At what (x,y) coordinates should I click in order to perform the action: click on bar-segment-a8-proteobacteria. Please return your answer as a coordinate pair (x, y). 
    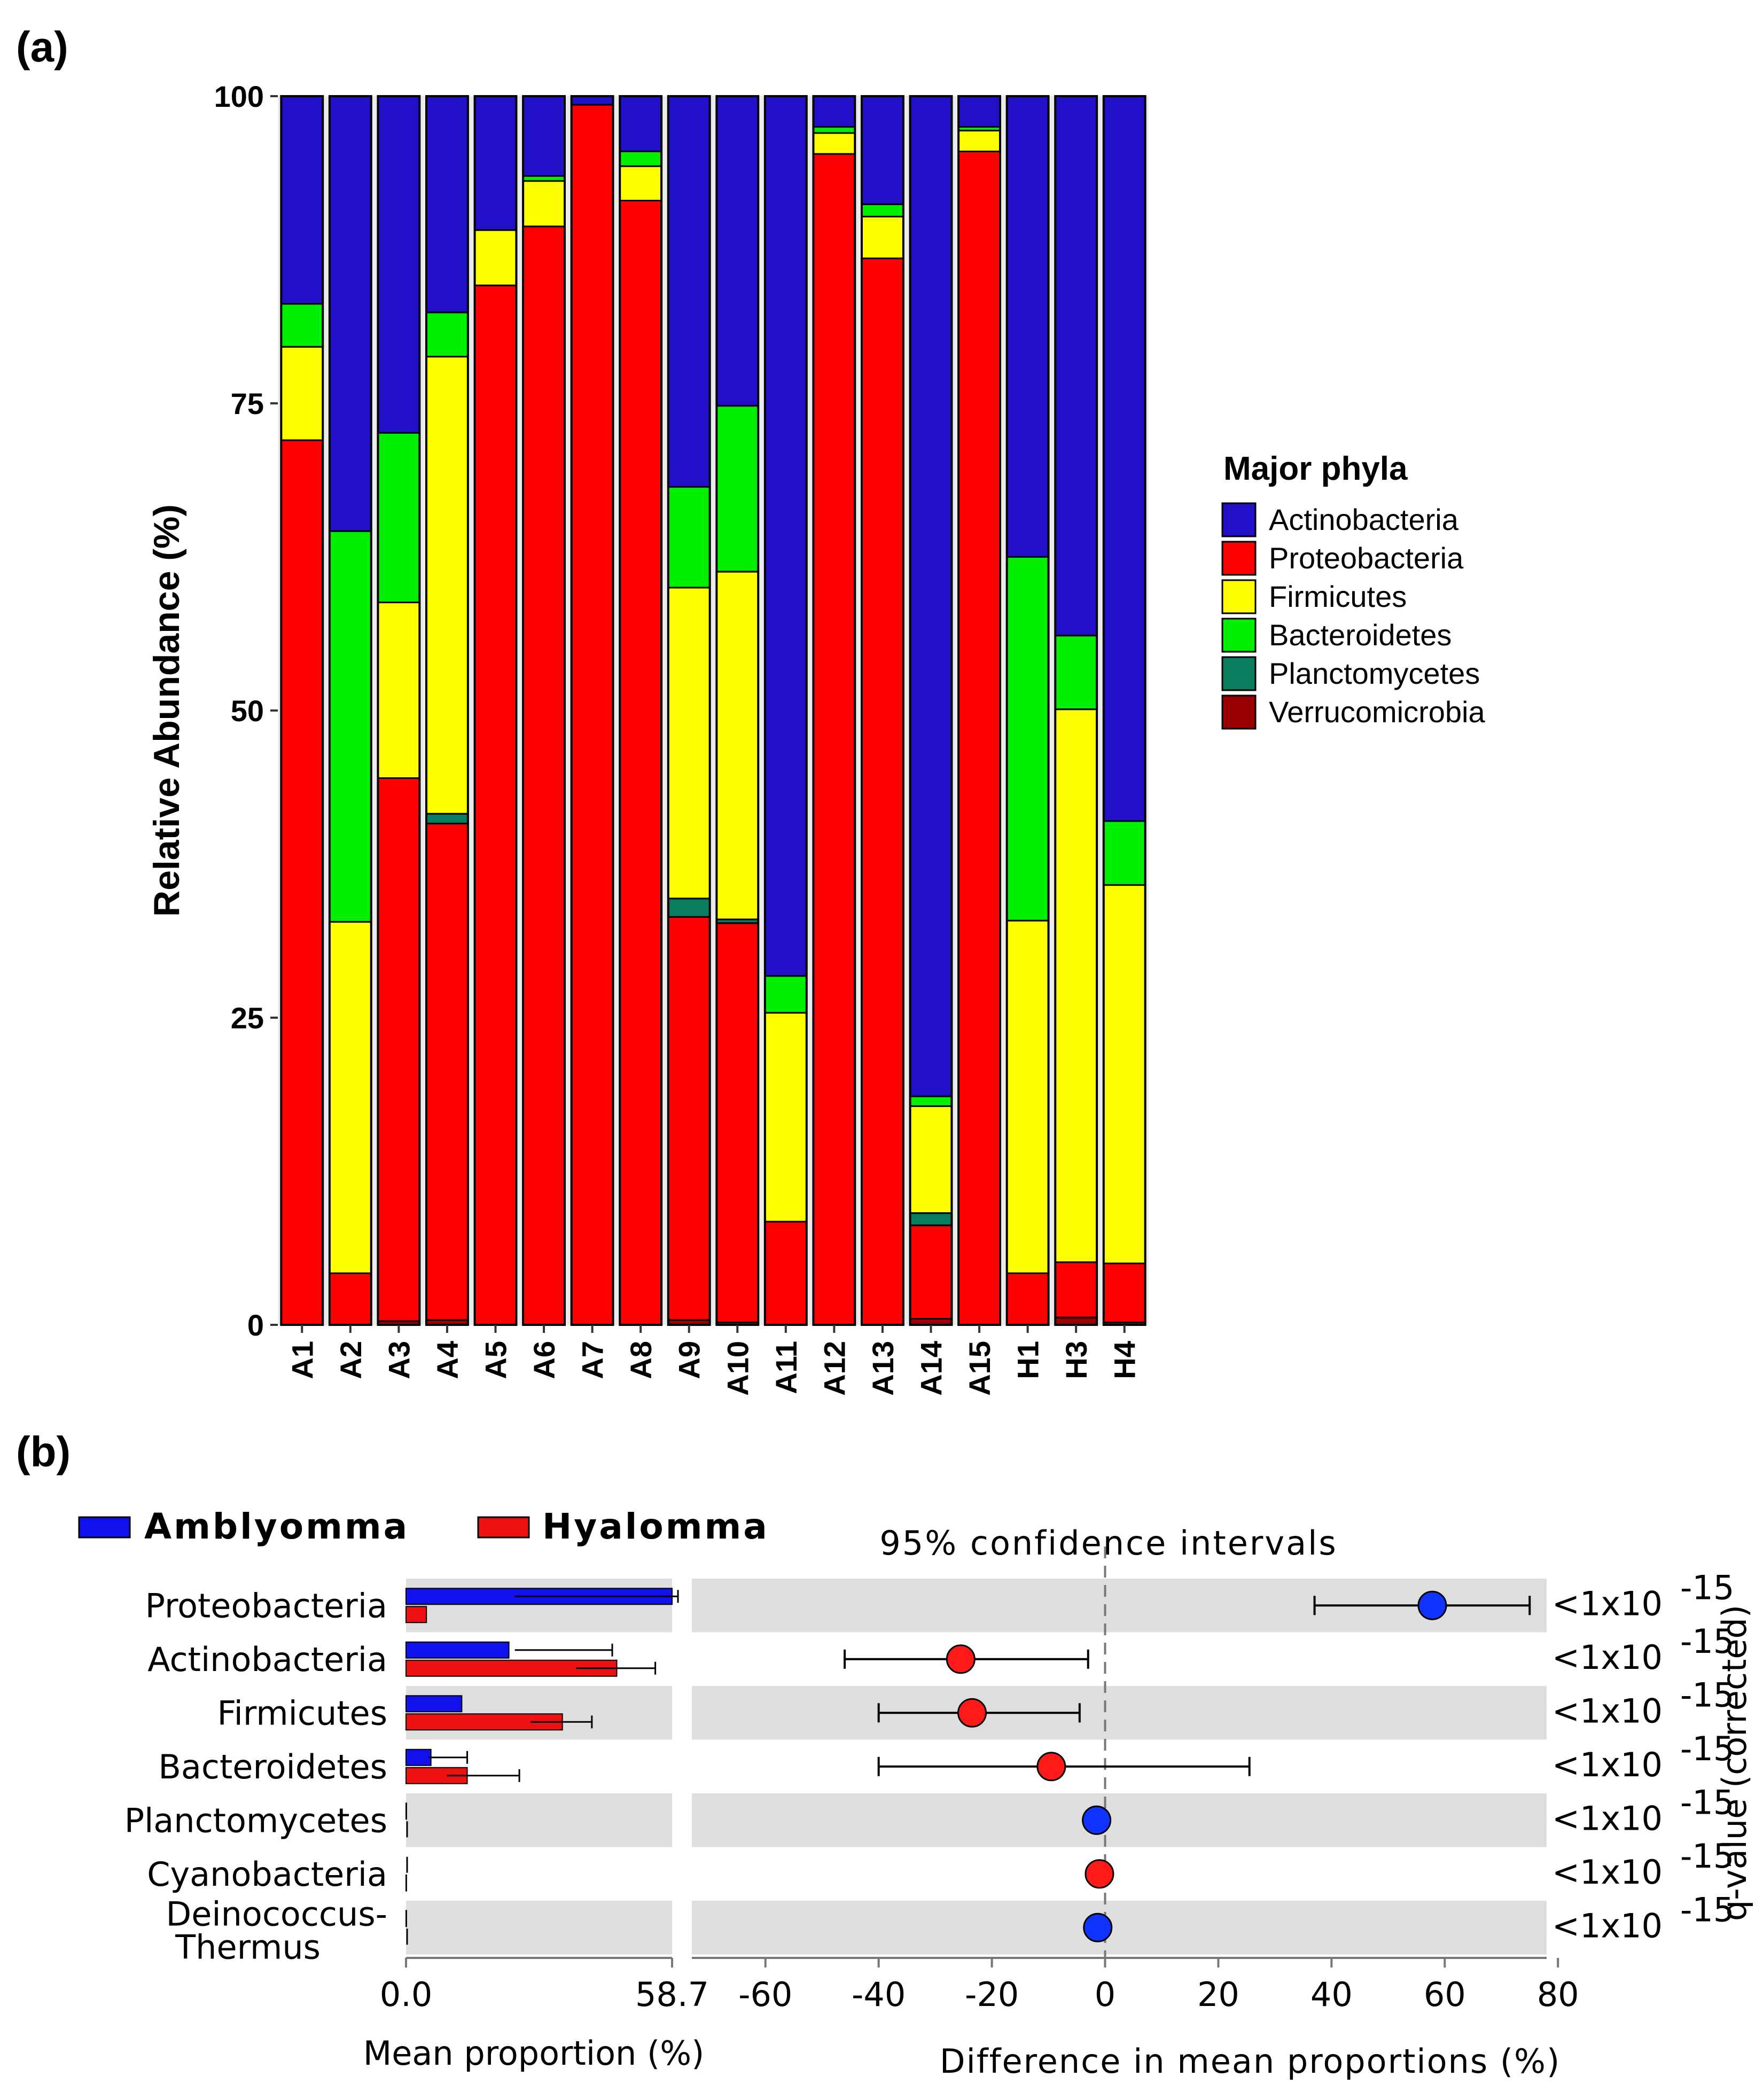
    Looking at the image, I should click on (641, 763).